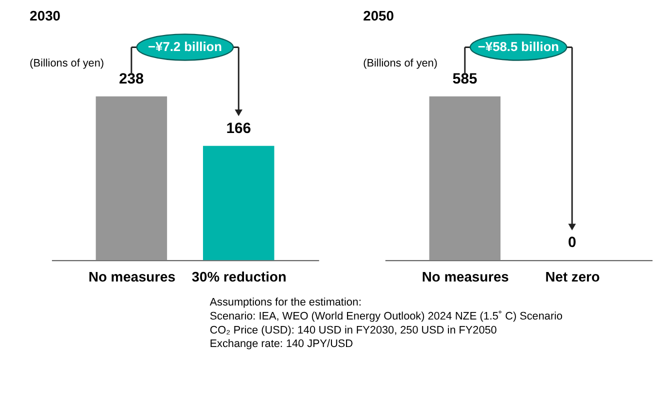  What do you see at coordinates (572, 243) in the screenshot?
I see `data-label: 0` at bounding box center [572, 243].